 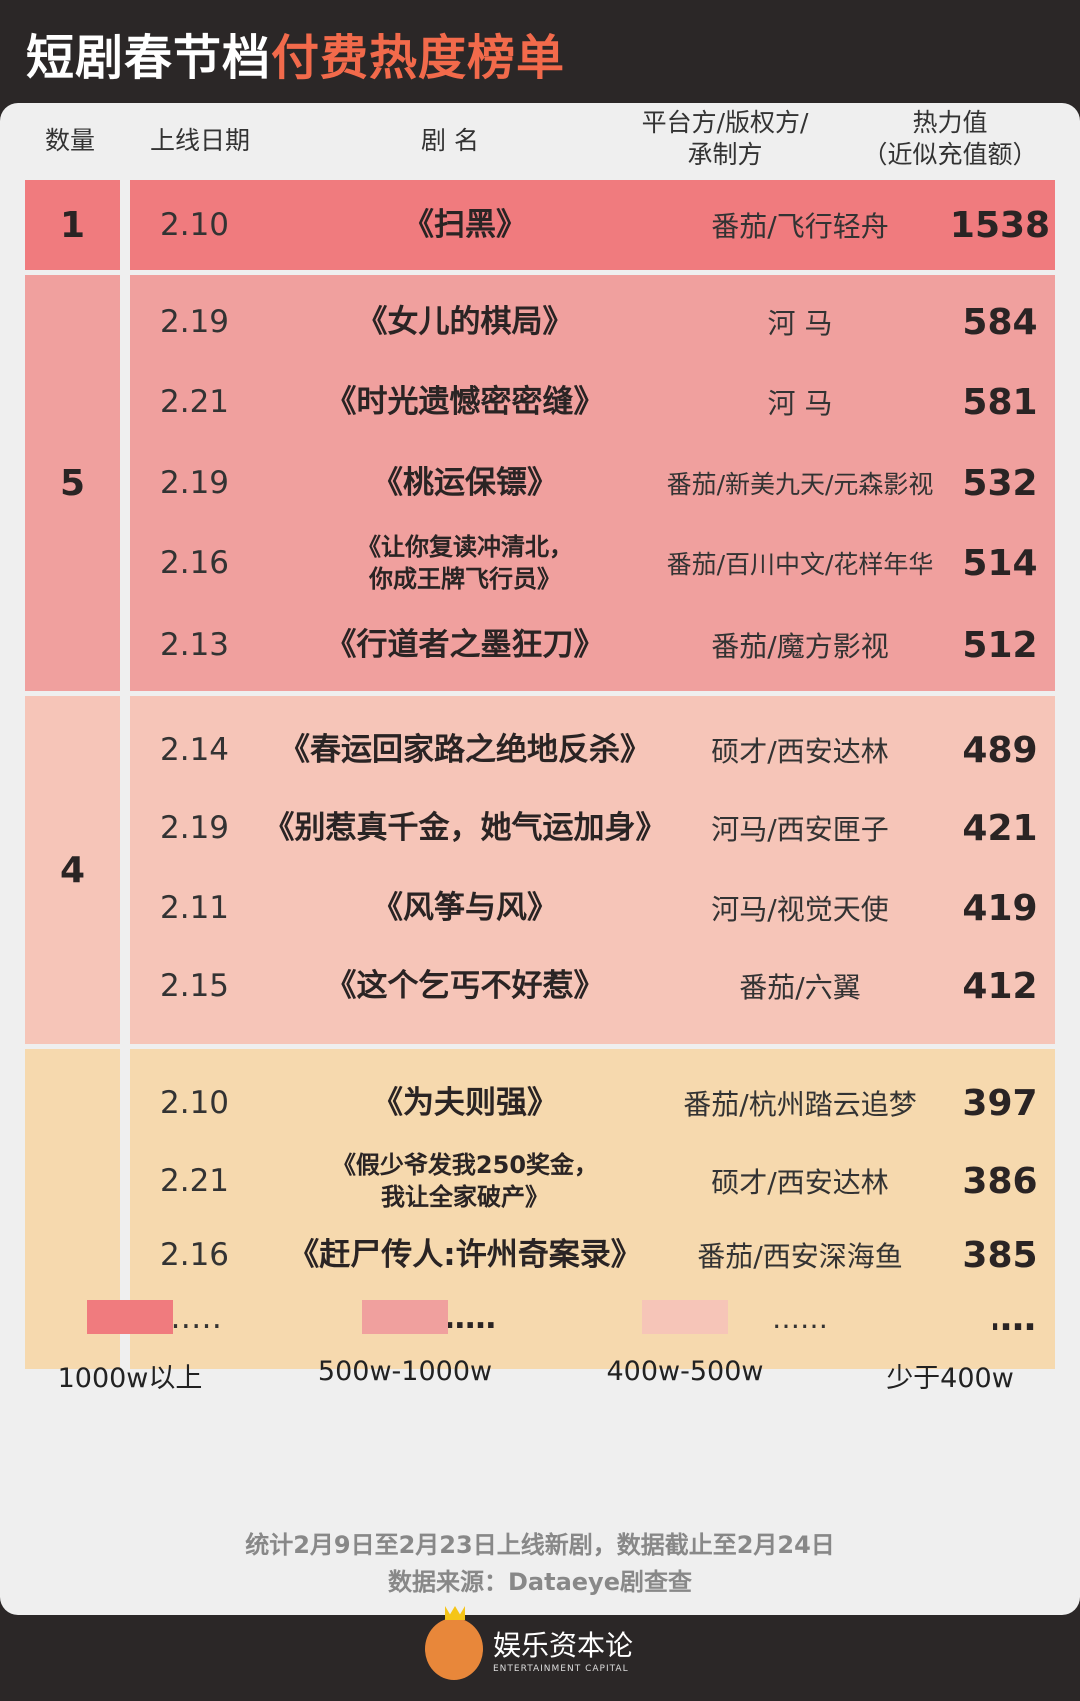 I want to click on release-date: 2.14, so click(x=195, y=750).